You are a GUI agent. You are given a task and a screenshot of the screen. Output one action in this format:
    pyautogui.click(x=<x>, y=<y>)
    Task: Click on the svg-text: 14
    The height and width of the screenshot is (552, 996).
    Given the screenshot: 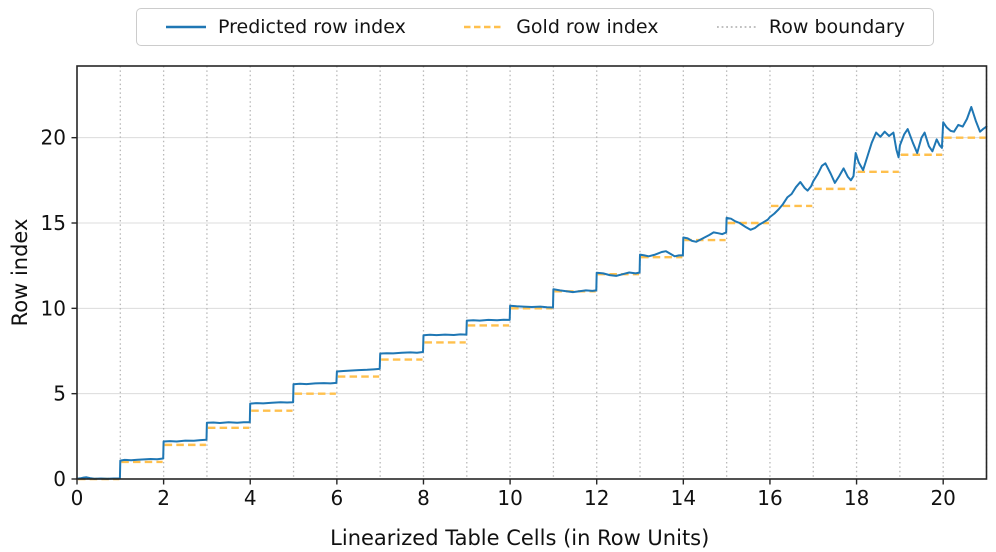 What is the action you would take?
    pyautogui.click(x=683, y=498)
    